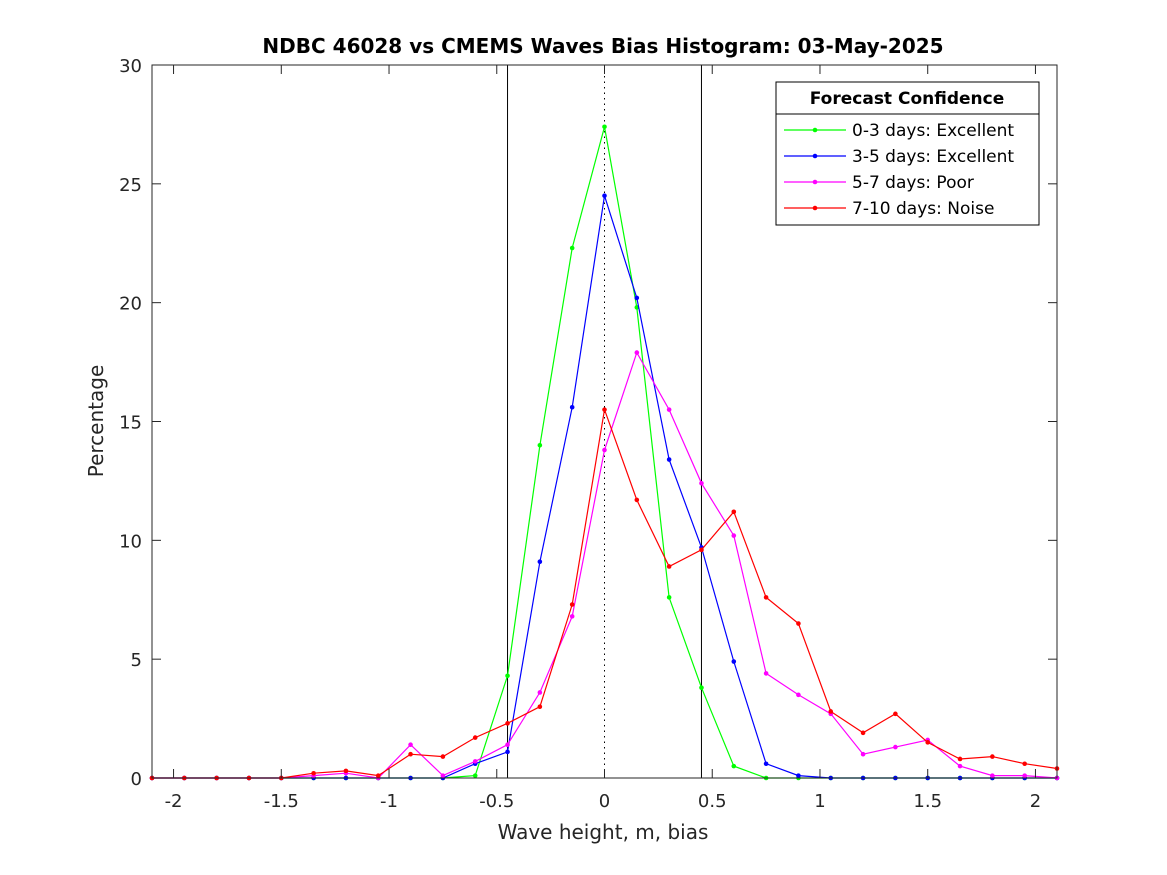  I want to click on legend-label: 0-3 days: Excellent, so click(933, 131).